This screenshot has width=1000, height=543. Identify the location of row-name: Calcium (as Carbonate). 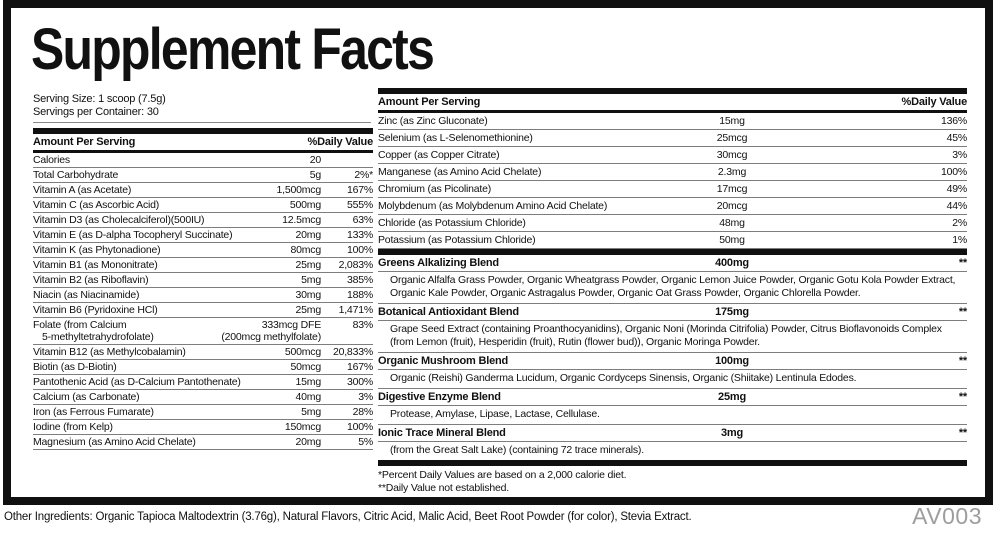
(86, 397).